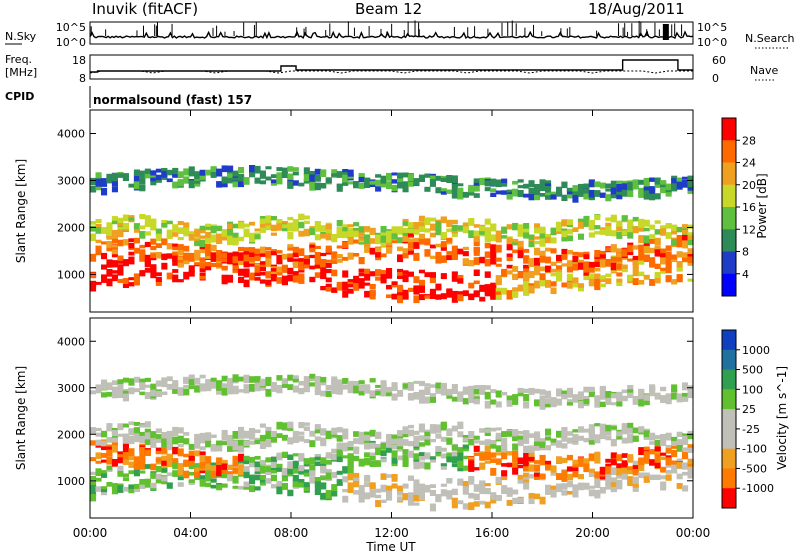 Image resolution: width=800 pixels, height=554 pixels. I want to click on colorbar-swatch, so click(729, 458).